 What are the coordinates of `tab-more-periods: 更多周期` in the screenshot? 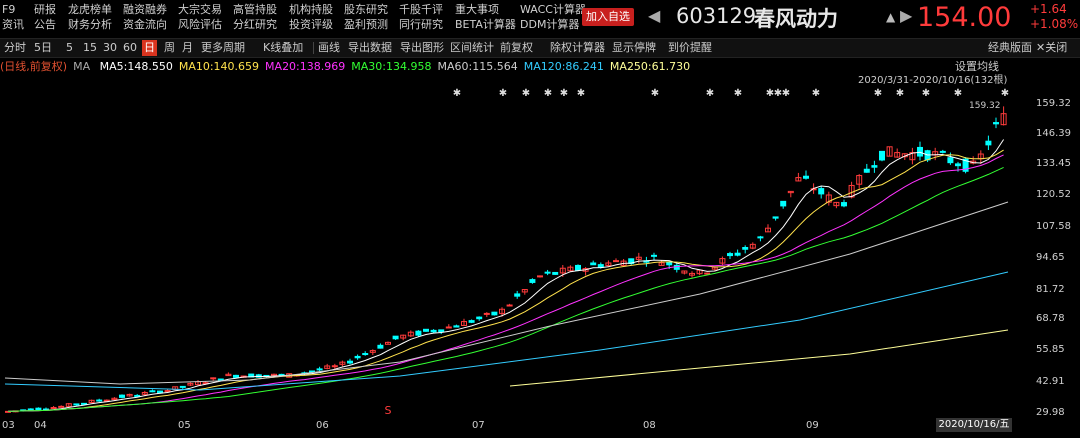 It's located at (223, 48).